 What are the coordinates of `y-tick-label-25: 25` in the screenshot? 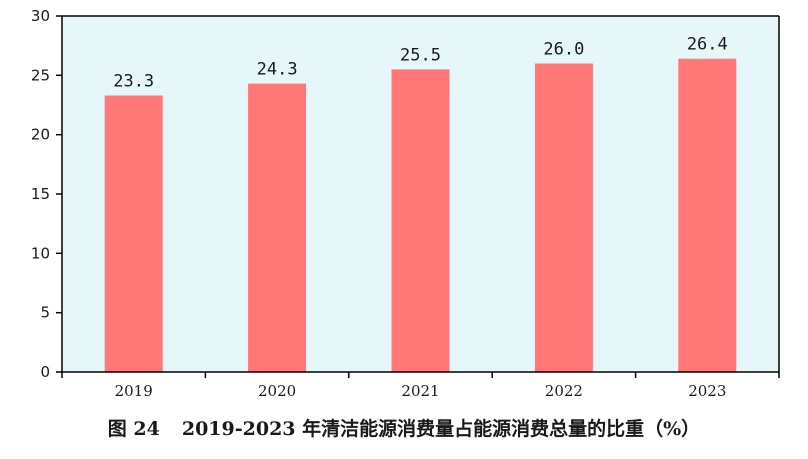 It's located at (40, 75).